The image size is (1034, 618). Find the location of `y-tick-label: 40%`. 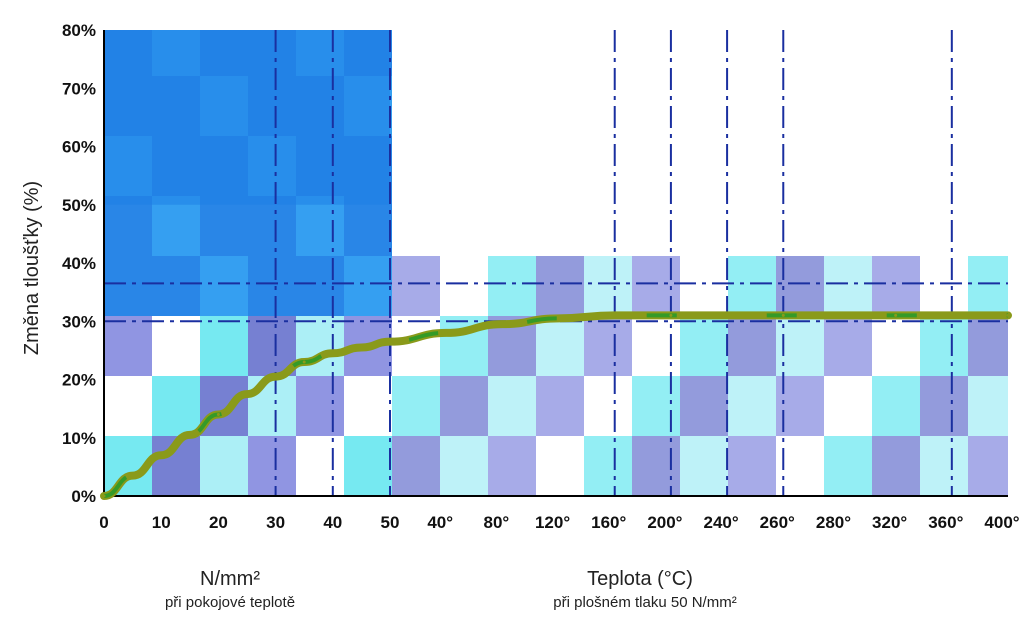

y-tick-label: 40% is located at coordinates (79, 263).